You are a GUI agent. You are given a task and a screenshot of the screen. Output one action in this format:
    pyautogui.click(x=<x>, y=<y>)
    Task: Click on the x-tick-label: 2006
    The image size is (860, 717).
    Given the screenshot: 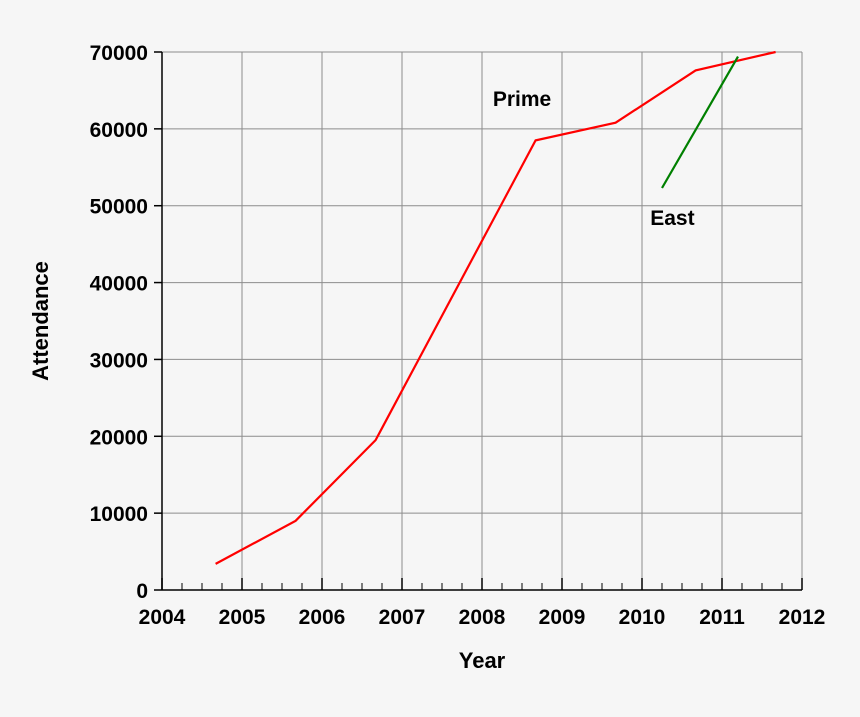 What is the action you would take?
    pyautogui.click(x=322, y=617)
    